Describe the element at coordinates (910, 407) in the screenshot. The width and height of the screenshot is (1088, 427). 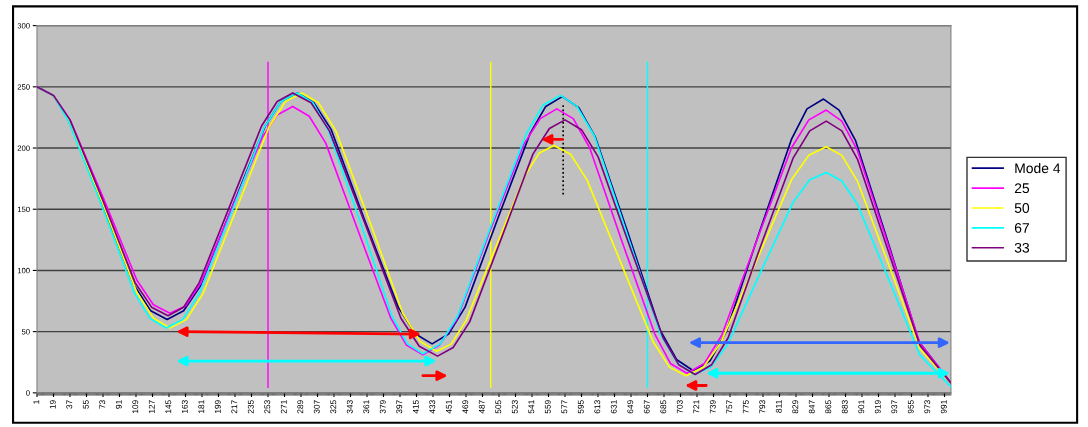
I see `x-tick-label: 955` at that location.